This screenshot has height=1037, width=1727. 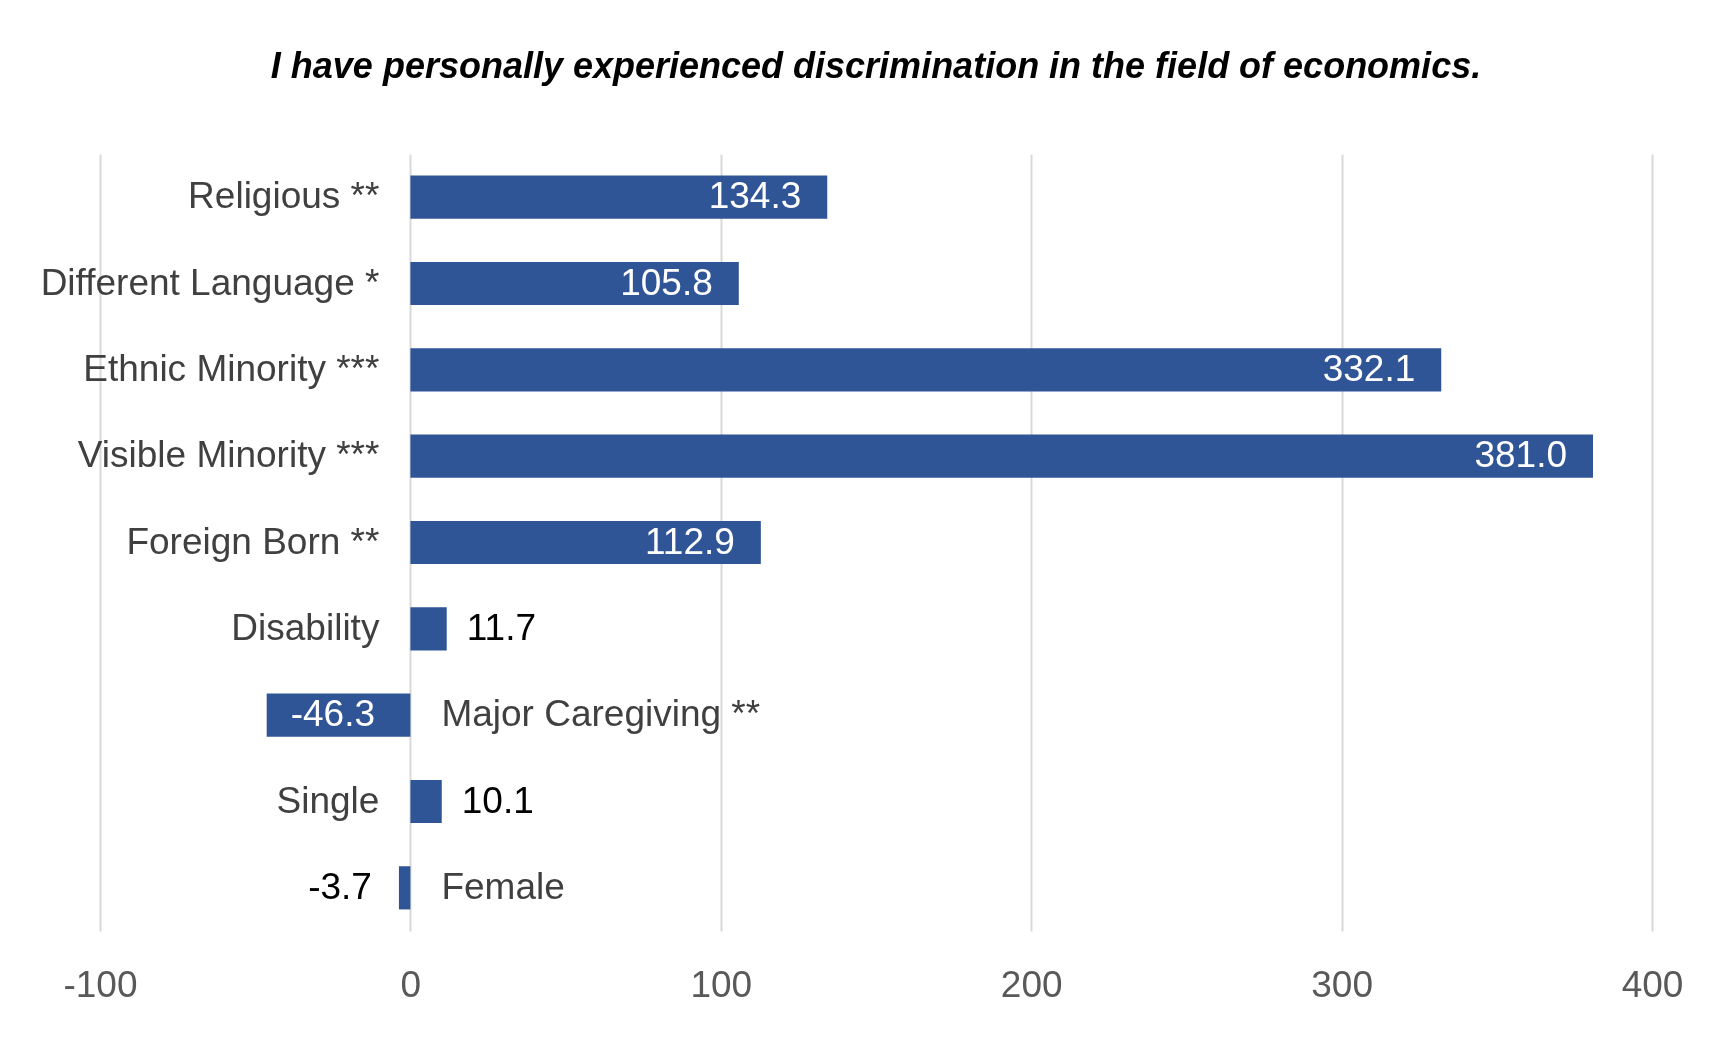 What do you see at coordinates (411, 984) in the screenshot?
I see `x-tick-label: 0` at bounding box center [411, 984].